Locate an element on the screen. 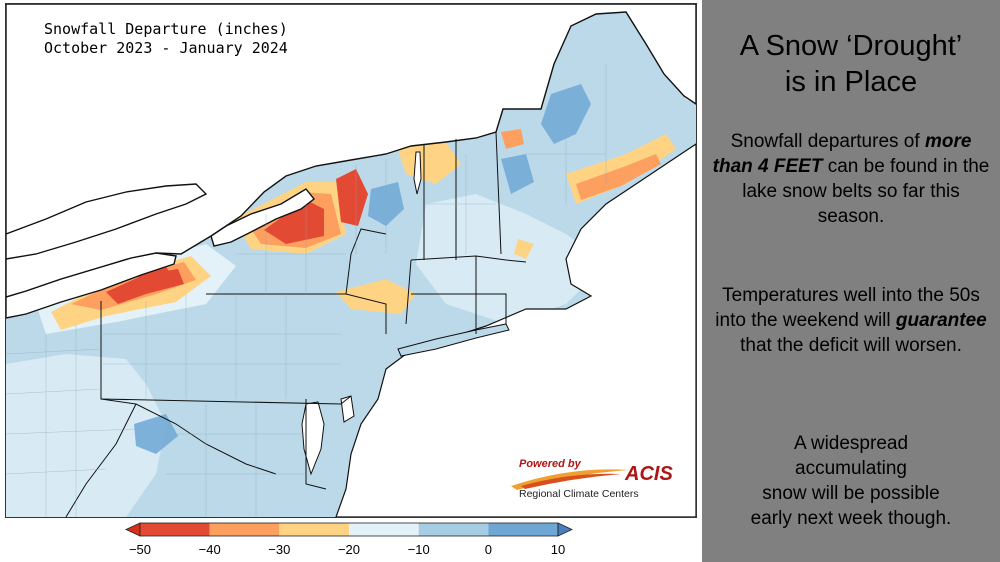 The height and width of the screenshot is (562, 1000). deficit-red-tug-hill is located at coordinates (294, 222).